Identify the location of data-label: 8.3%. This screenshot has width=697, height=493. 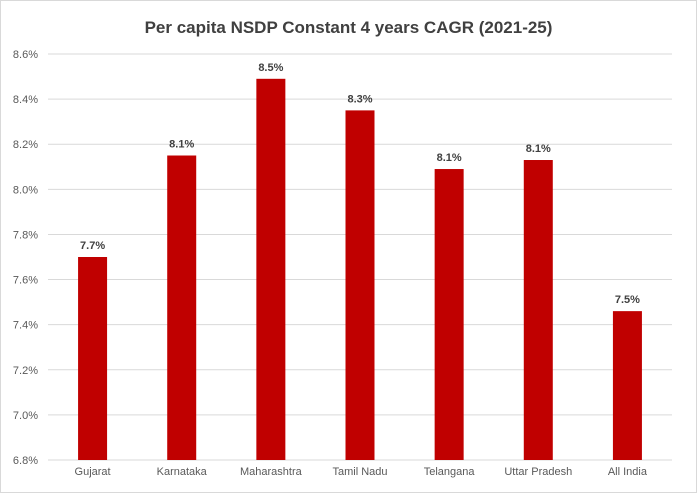
(359, 99).